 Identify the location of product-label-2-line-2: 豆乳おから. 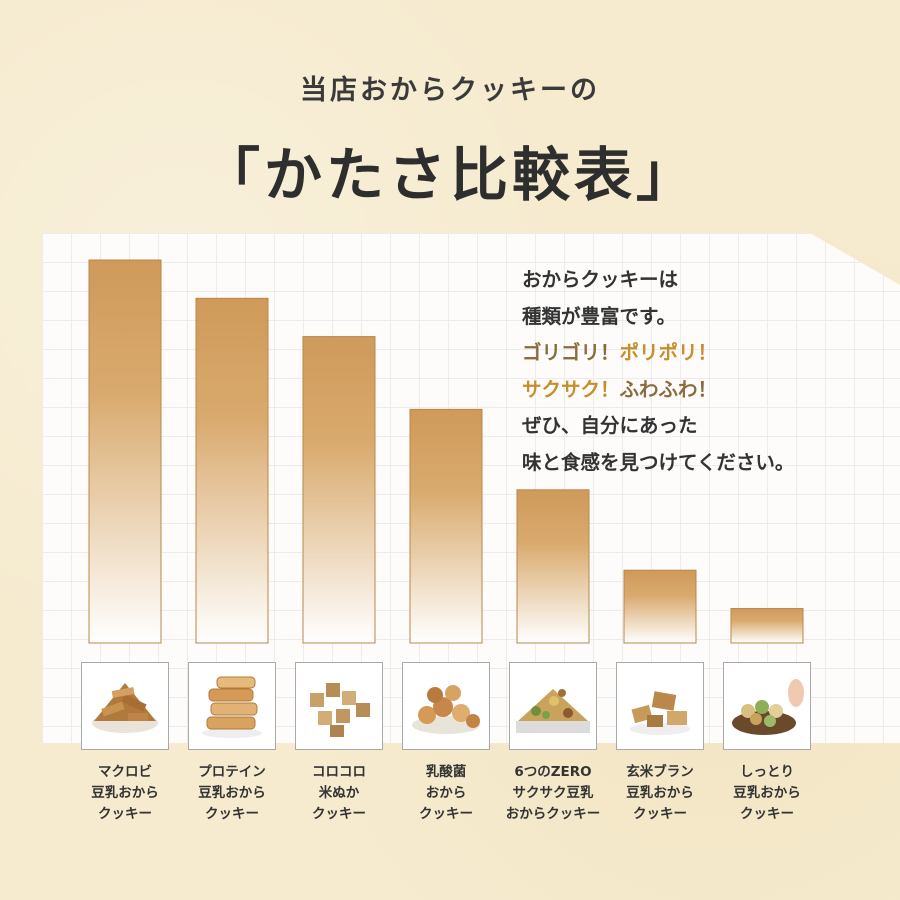
(232, 793).